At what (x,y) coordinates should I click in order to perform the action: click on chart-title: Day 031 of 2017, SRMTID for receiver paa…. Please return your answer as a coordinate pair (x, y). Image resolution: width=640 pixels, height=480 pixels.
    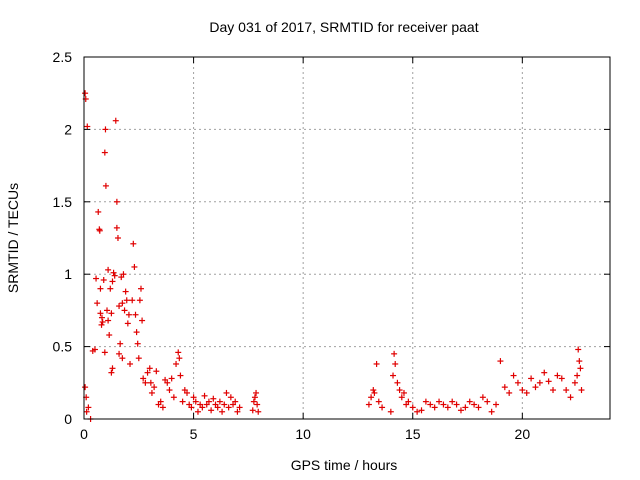
    Looking at the image, I should click on (343, 27).